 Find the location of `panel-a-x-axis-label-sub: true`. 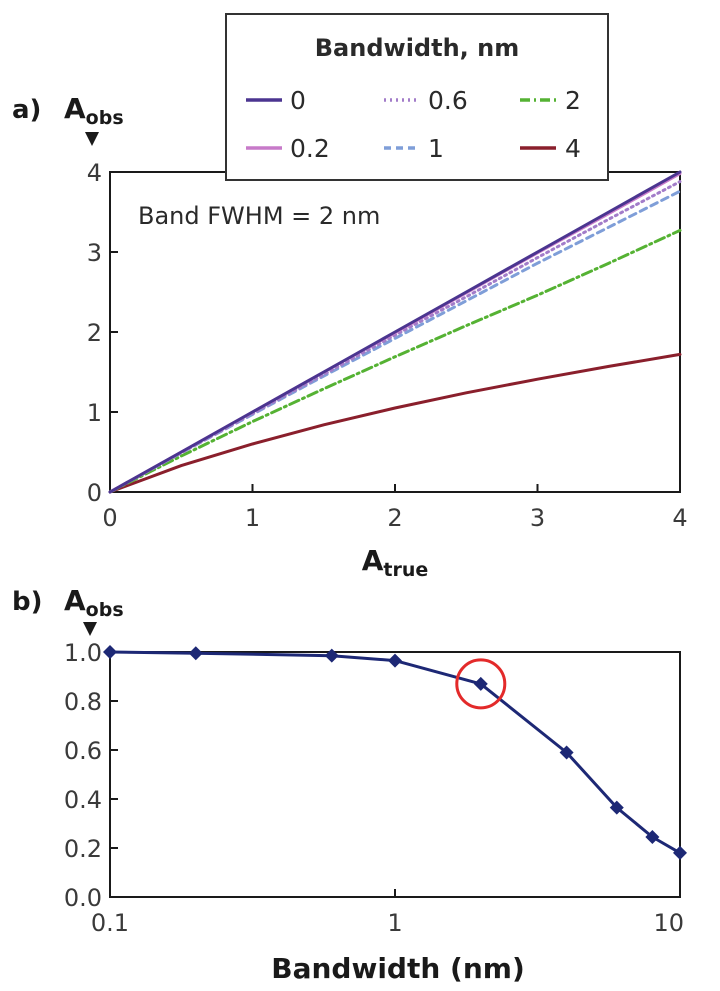

panel-a-x-axis-label-sub: true is located at coordinates (405, 570).